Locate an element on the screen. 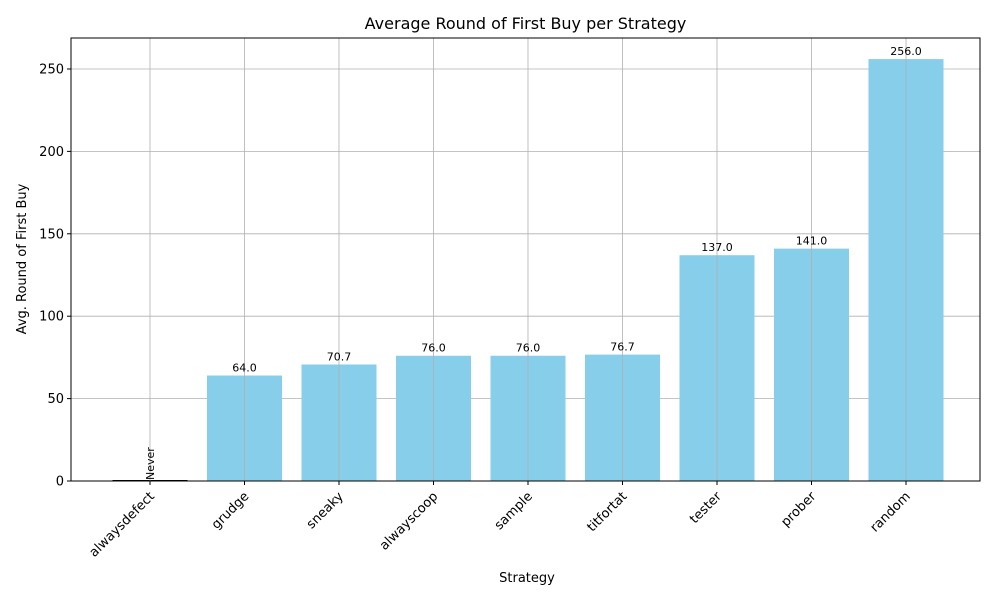  y-tick-label: 250 is located at coordinates (51, 69).